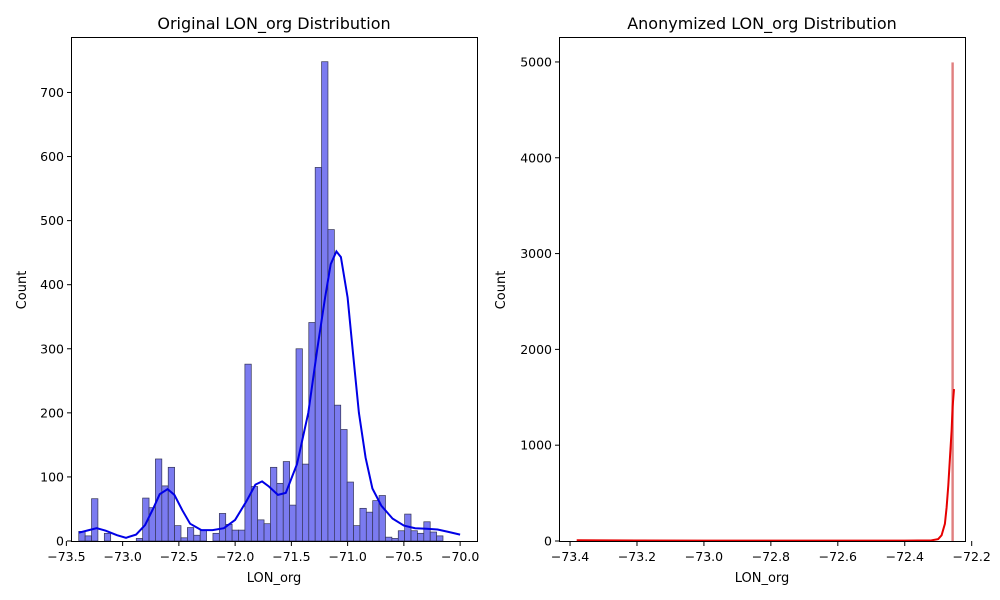 The image size is (1000, 600). What do you see at coordinates (972, 556) in the screenshot?
I see `x-tick-label: −72.2` at bounding box center [972, 556].